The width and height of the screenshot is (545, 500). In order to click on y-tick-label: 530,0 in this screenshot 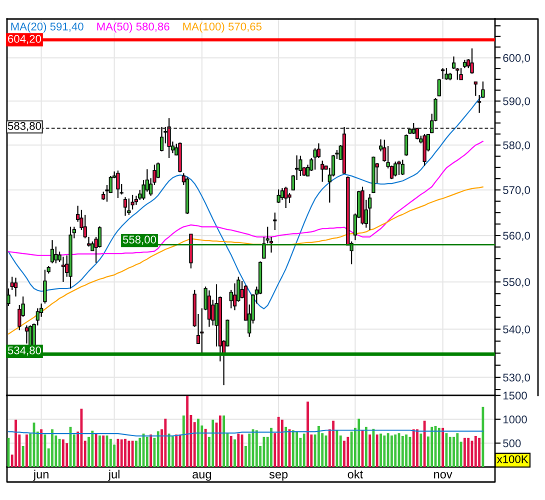, I will do `click(516, 378)`.